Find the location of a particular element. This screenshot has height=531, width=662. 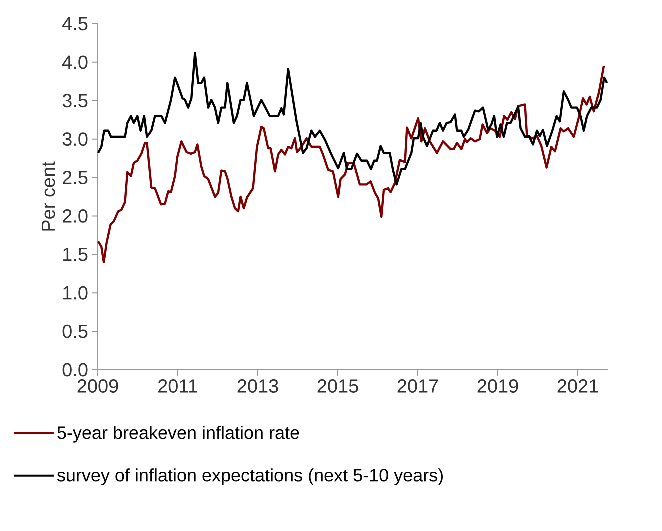

x-tick-label: 2015 is located at coordinates (338, 386).